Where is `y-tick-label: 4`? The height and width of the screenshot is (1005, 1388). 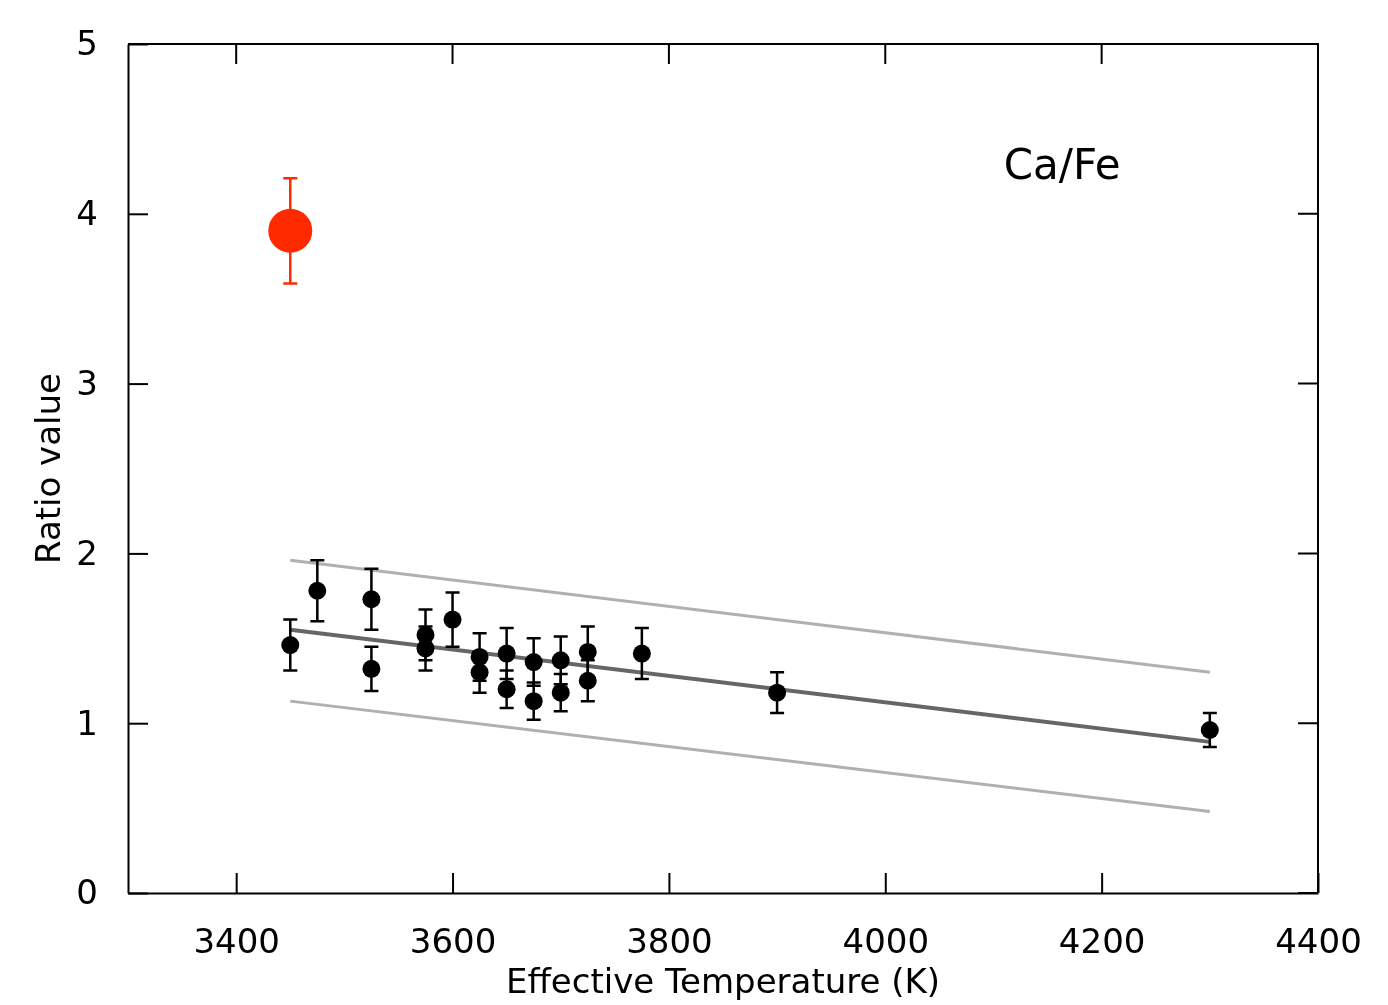
y-tick-label: 4 is located at coordinates (87, 213).